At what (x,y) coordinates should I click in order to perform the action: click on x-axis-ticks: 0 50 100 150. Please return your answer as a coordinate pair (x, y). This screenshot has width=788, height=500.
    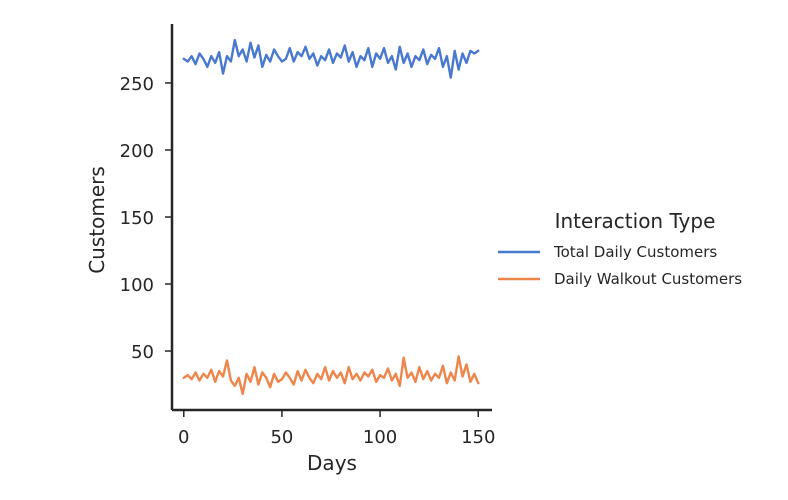
    Looking at the image, I should click on (336, 429).